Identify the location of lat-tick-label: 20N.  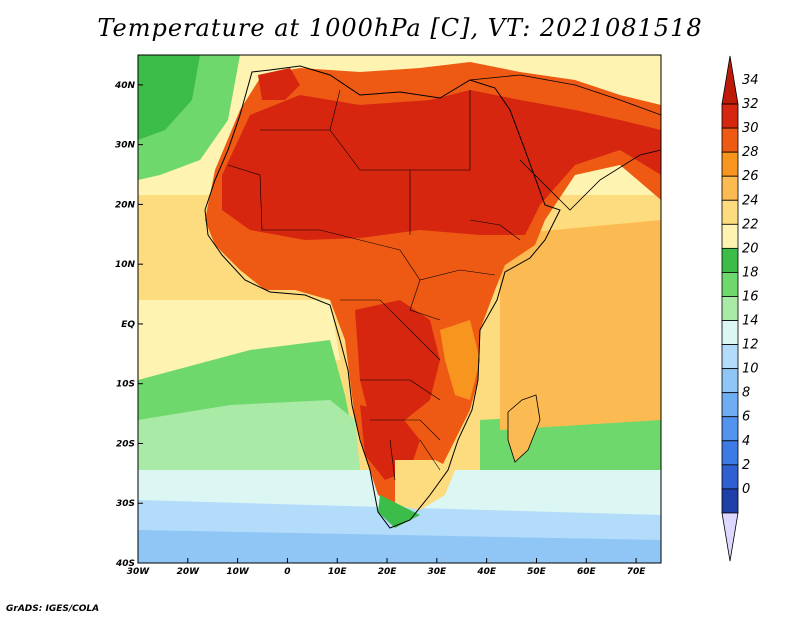
(125, 205).